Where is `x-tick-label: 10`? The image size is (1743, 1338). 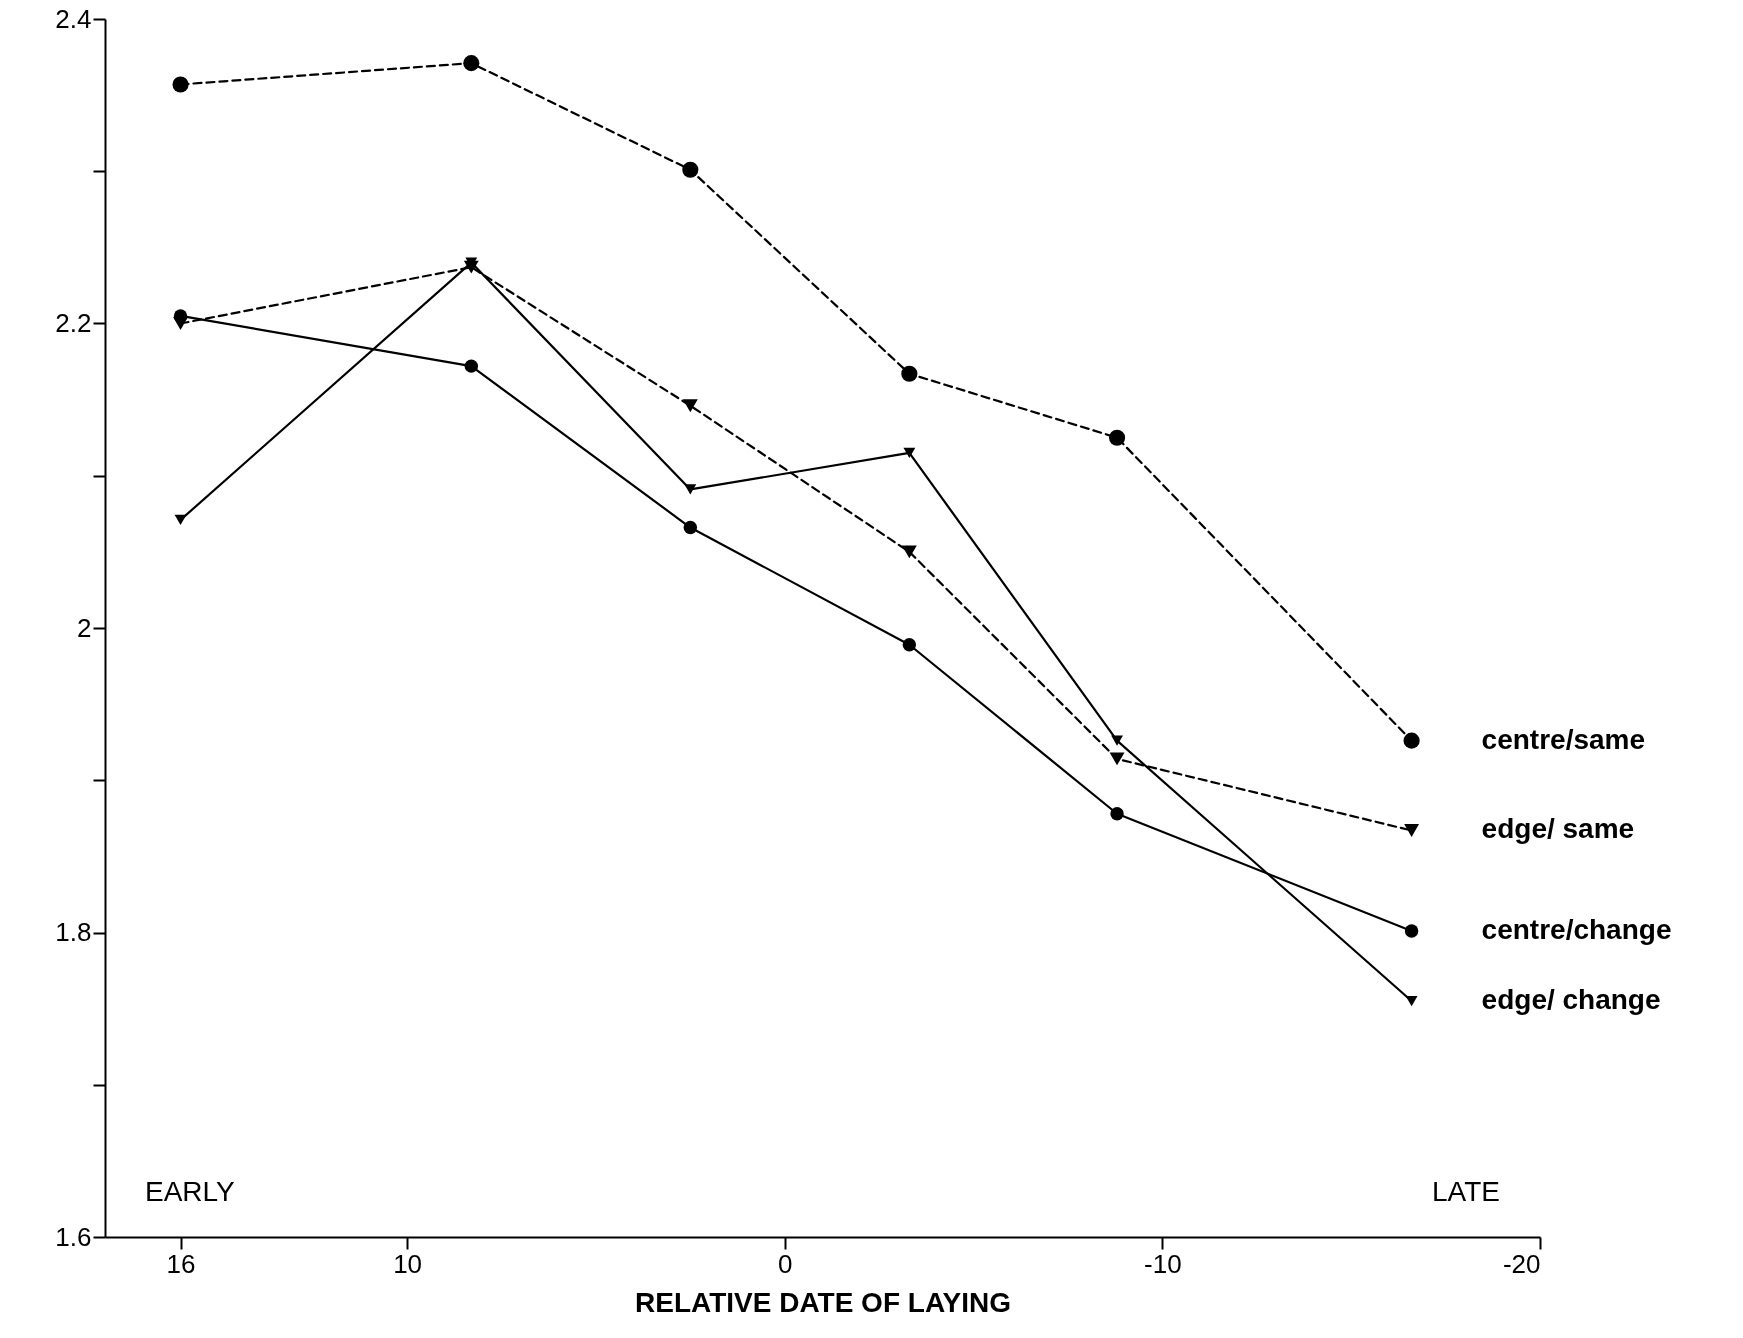
x-tick-label: 10 is located at coordinates (408, 1263).